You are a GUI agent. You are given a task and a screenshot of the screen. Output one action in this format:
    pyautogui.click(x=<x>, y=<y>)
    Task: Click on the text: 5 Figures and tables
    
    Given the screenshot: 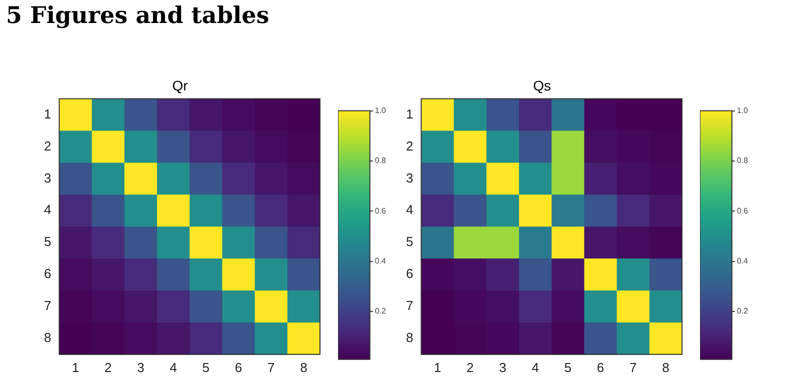 What is the action you would take?
    pyautogui.click(x=138, y=15)
    